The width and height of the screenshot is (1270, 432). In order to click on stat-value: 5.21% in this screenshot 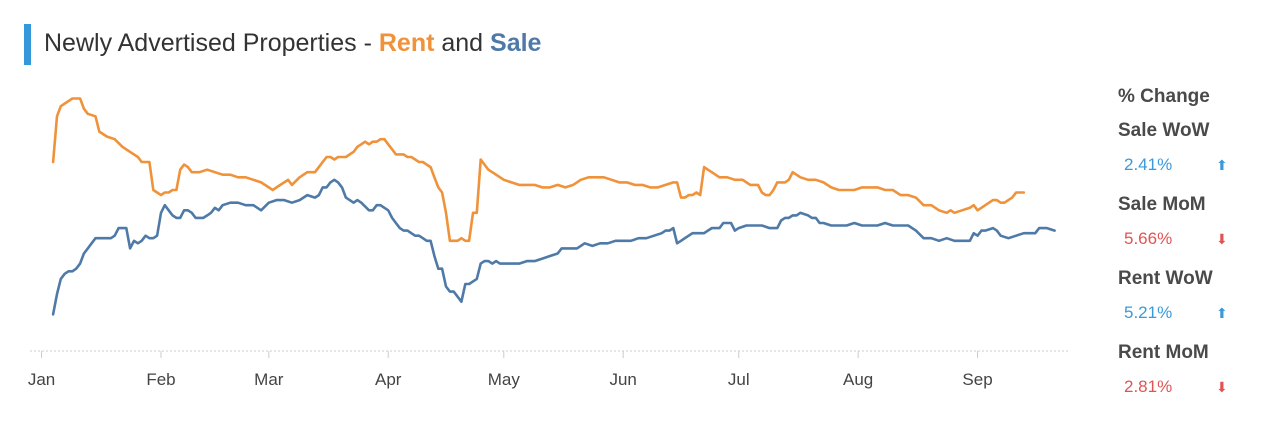, I will do `click(1148, 313)`.